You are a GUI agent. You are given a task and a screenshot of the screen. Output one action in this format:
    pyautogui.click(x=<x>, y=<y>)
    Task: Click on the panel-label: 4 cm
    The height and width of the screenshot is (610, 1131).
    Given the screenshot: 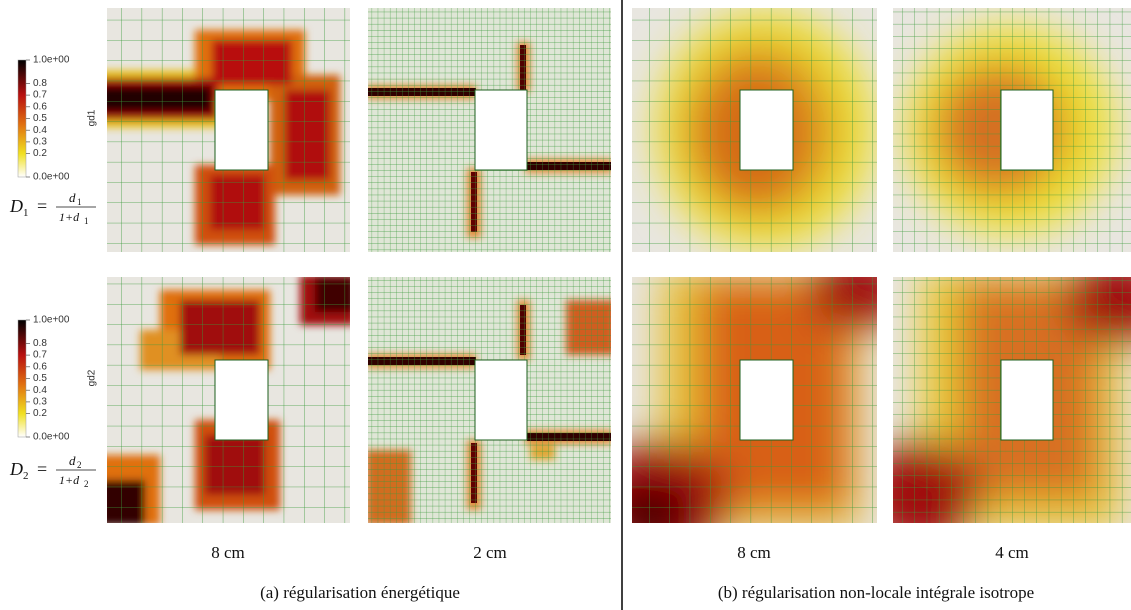 What is the action you would take?
    pyautogui.click(x=1012, y=552)
    